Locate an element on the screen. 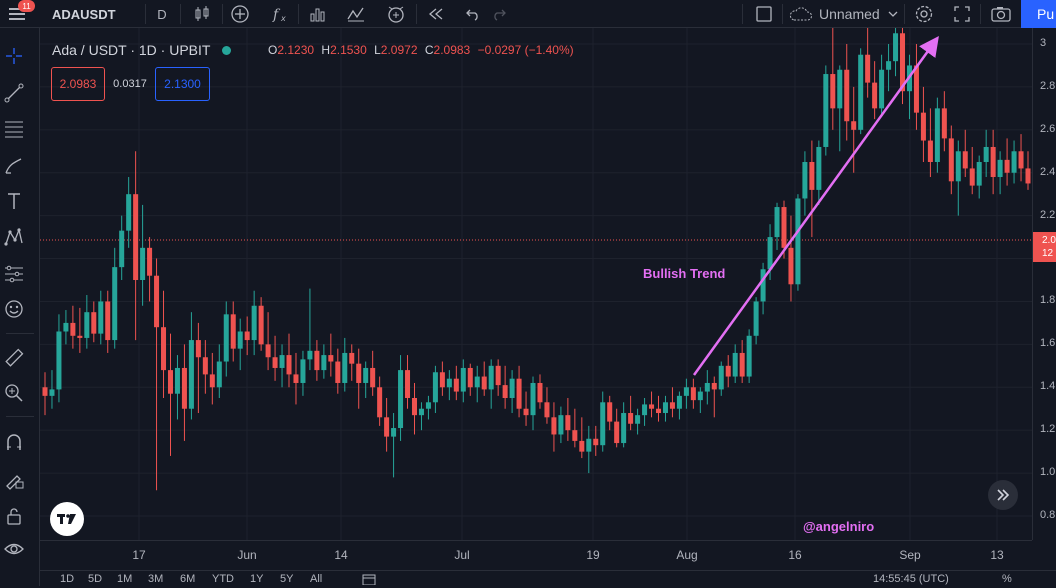 Image resolution: width=1056 pixels, height=588 pixels. tradingview-logo is located at coordinates (67, 519).